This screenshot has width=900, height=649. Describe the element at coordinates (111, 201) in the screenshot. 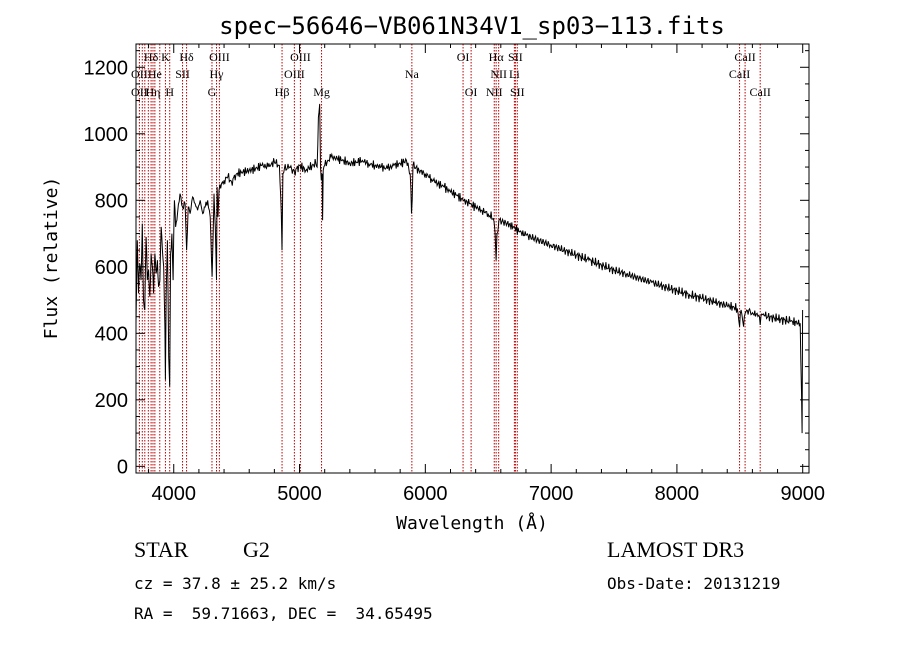

I see `y-tick-label: 800` at that location.